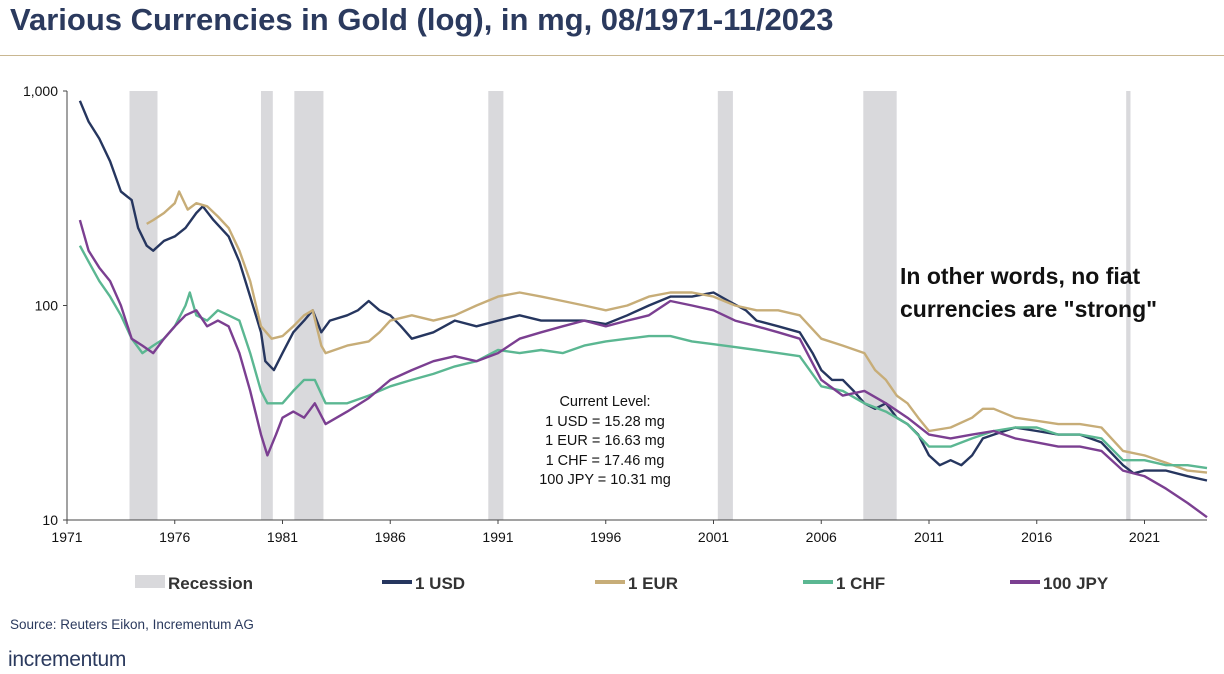 This screenshot has width=1224, height=674. What do you see at coordinates (47, 306) in the screenshot?
I see `y-tick-label: 100` at bounding box center [47, 306].